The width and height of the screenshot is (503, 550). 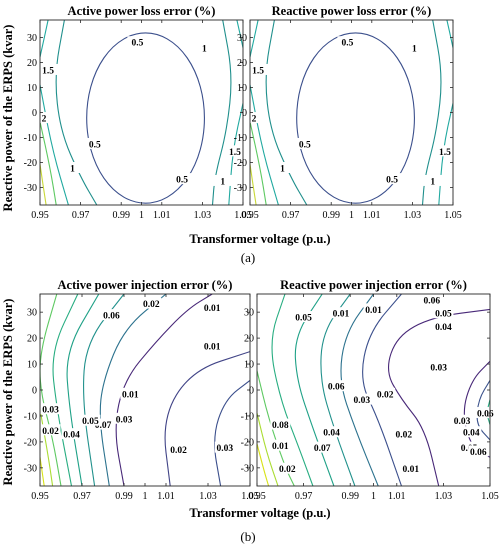 I want to click on y-tick-label: 0, so click(x=34, y=391).